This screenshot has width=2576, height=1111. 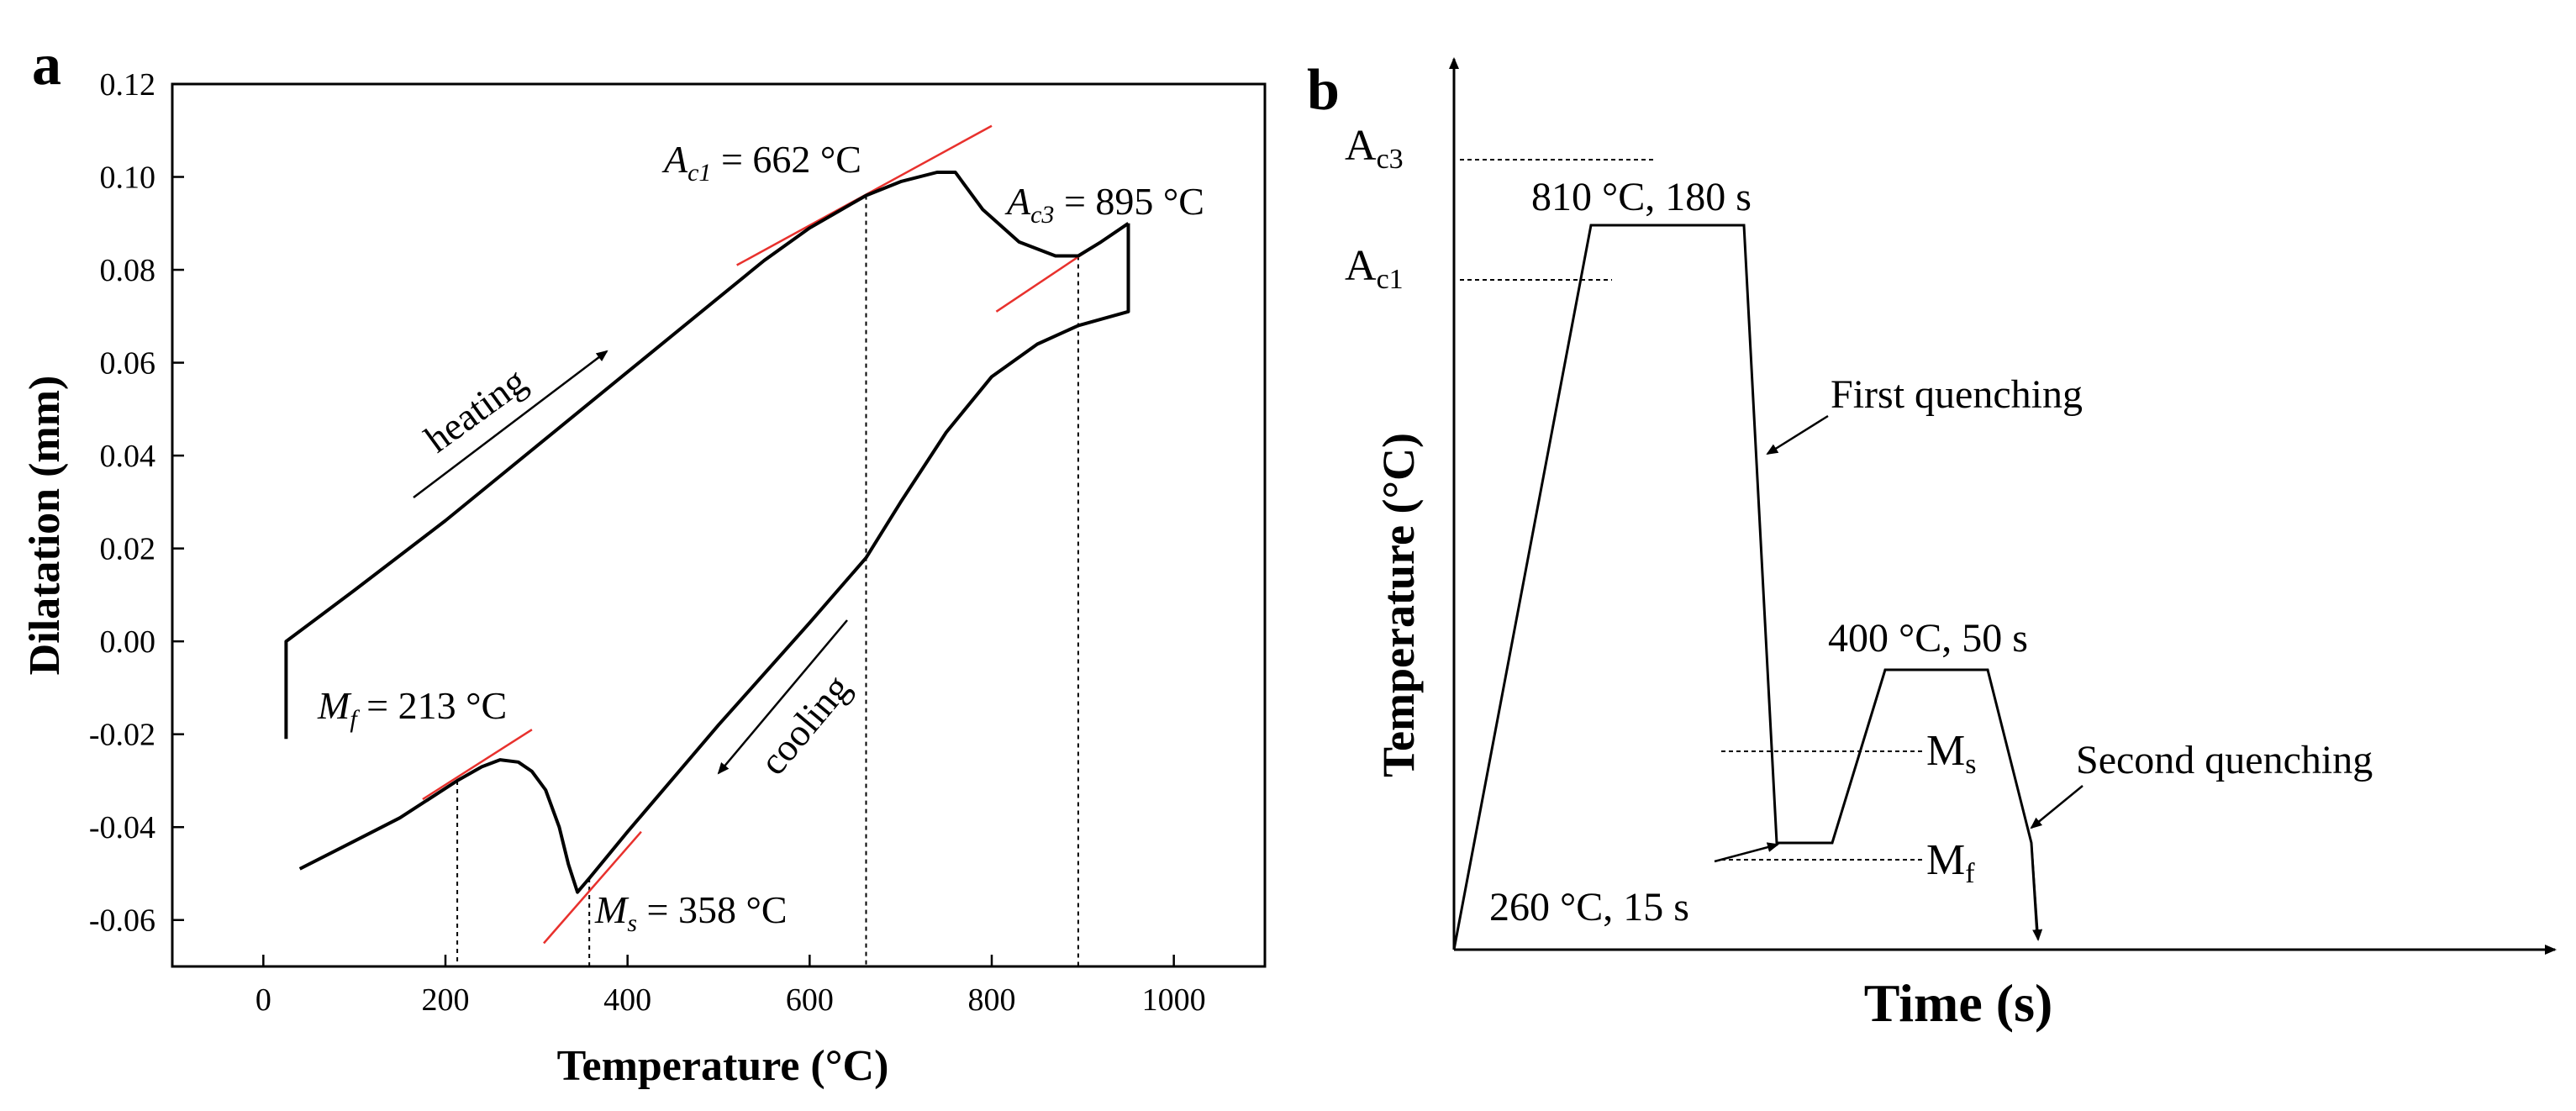 I want to click on ac3-symbol: A, so click(x=1017, y=201).